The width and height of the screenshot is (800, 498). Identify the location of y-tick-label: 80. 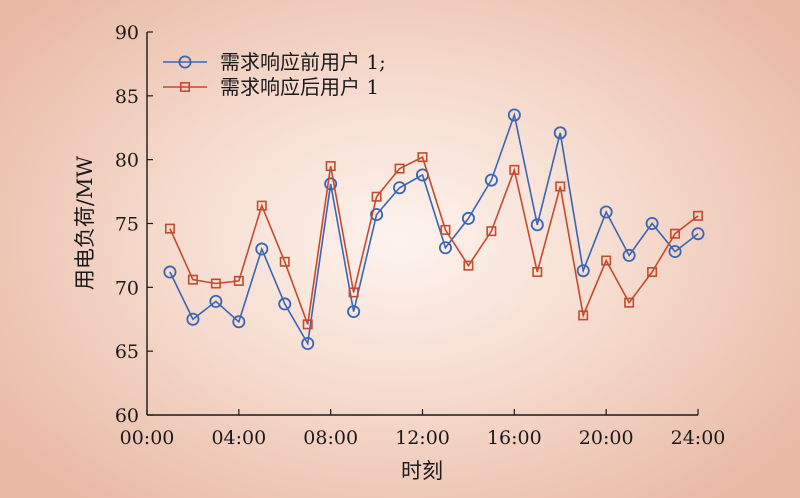
(127, 161).